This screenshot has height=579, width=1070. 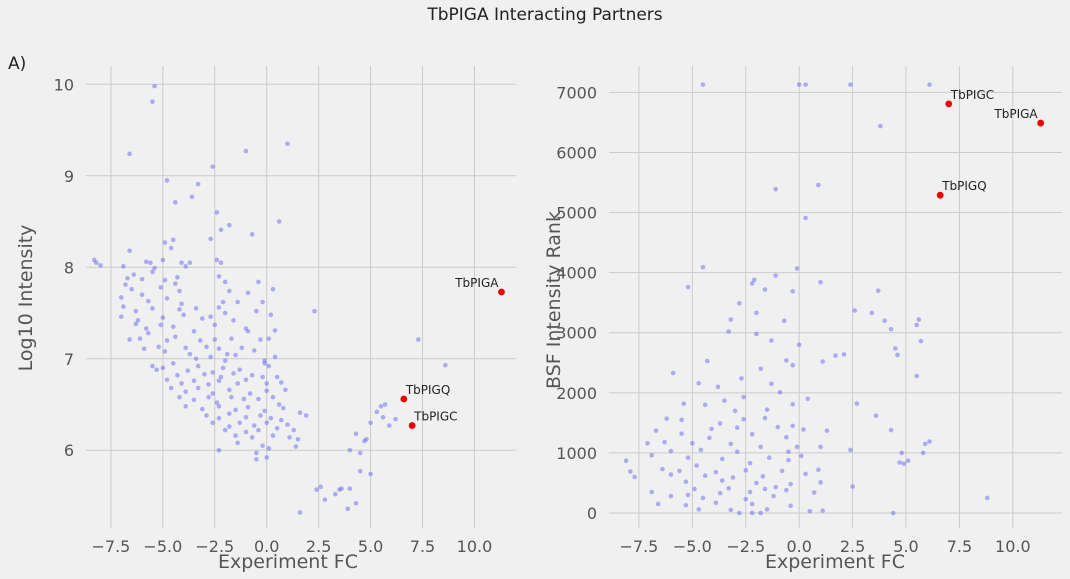 What do you see at coordinates (576, 453) in the screenshot?
I see `y-tick-label: 1000` at bounding box center [576, 453].